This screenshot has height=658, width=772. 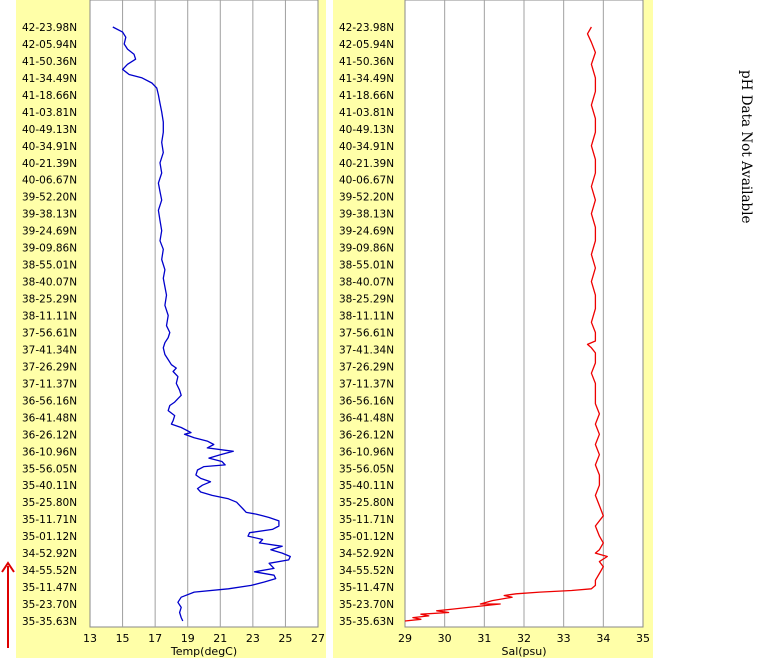 I want to click on x-tick-label-sal-4: 33, so click(x=564, y=638).